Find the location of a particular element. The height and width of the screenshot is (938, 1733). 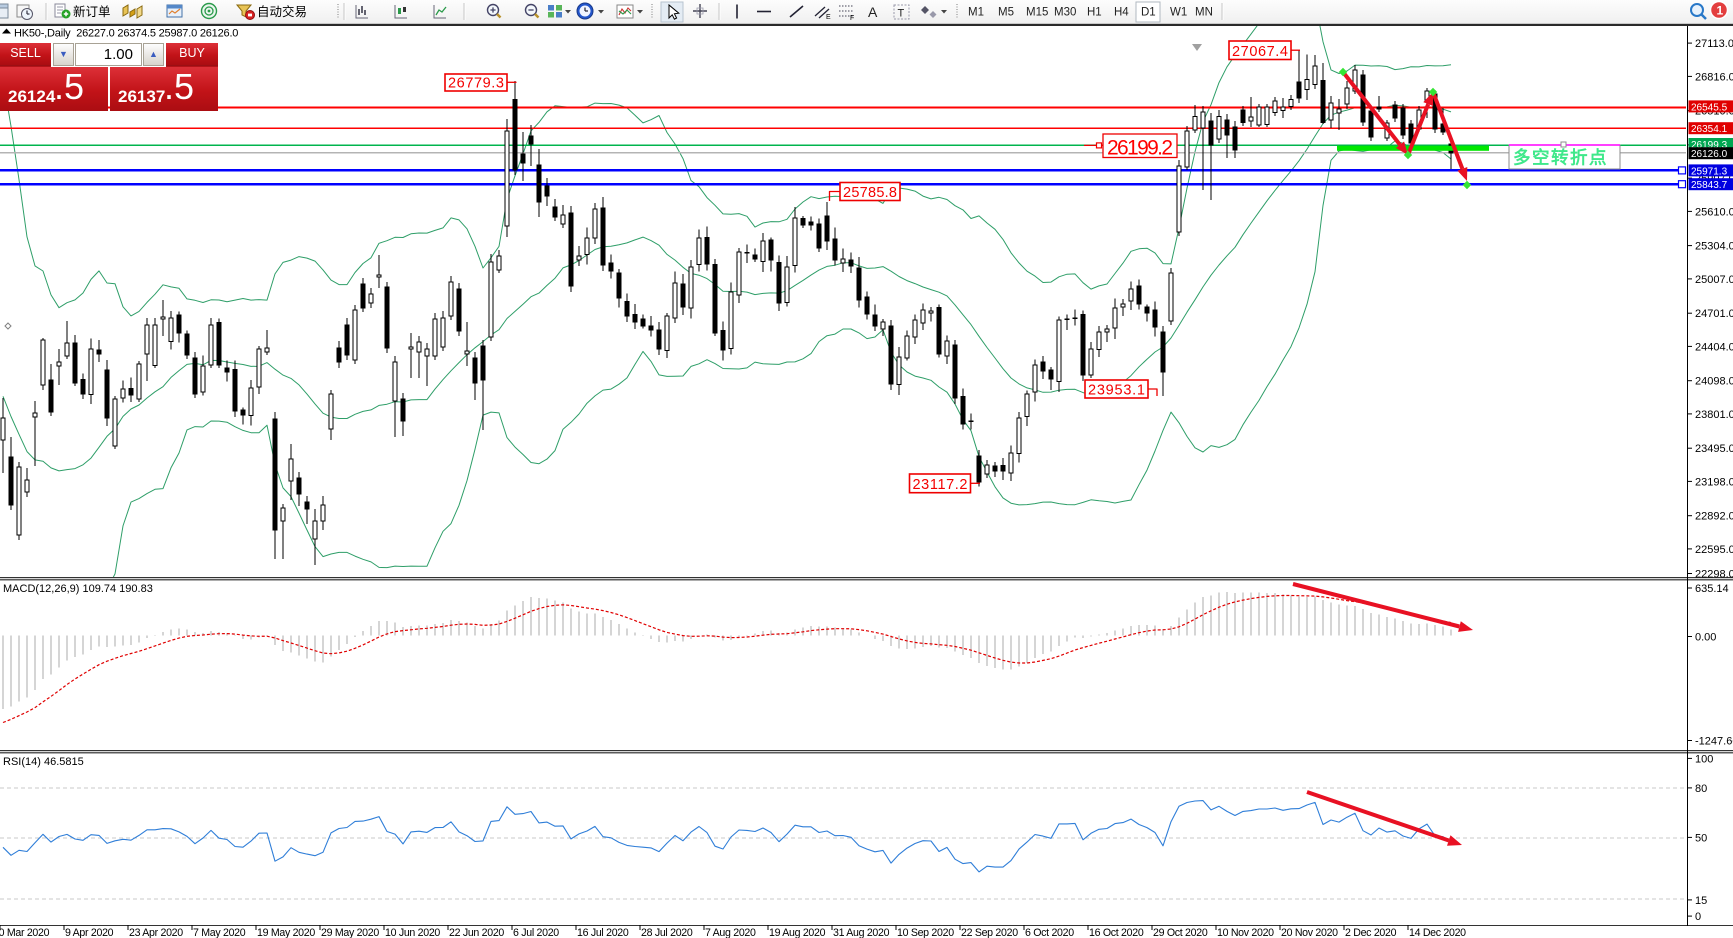

svg-text: 15 is located at coordinates (1701, 901).